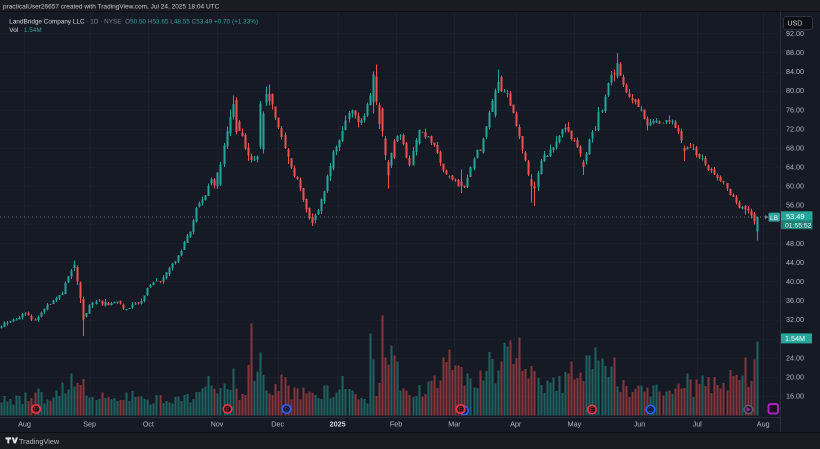 This screenshot has height=449, width=820. I want to click on svg-text: 53.49, so click(795, 216).